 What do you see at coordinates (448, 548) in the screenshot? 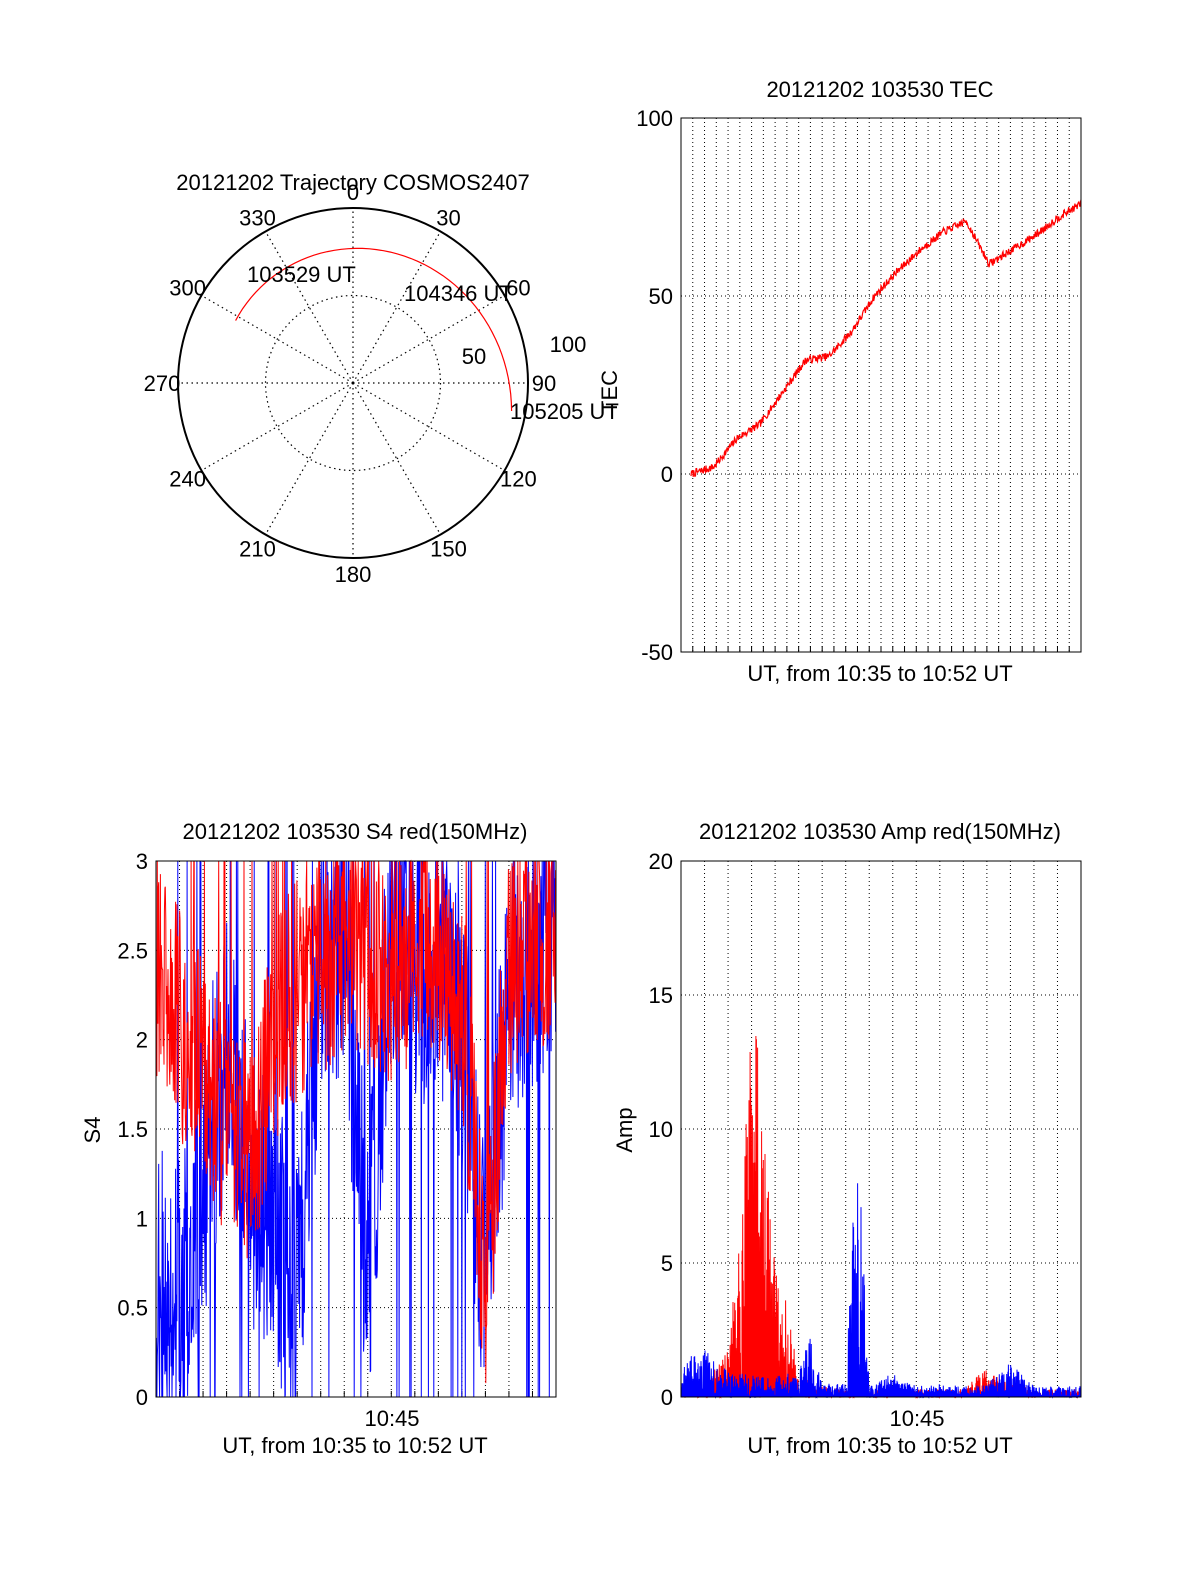
I see `azimuth-label-150: 150` at bounding box center [448, 548].